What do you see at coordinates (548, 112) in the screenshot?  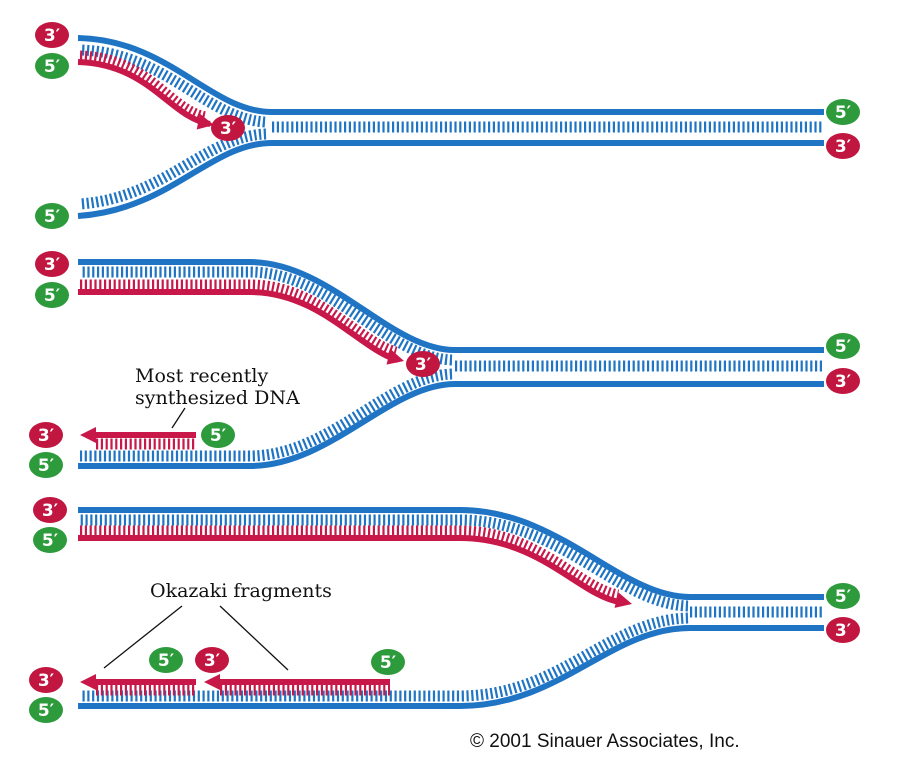 I see `panel1-duplex-top` at bounding box center [548, 112].